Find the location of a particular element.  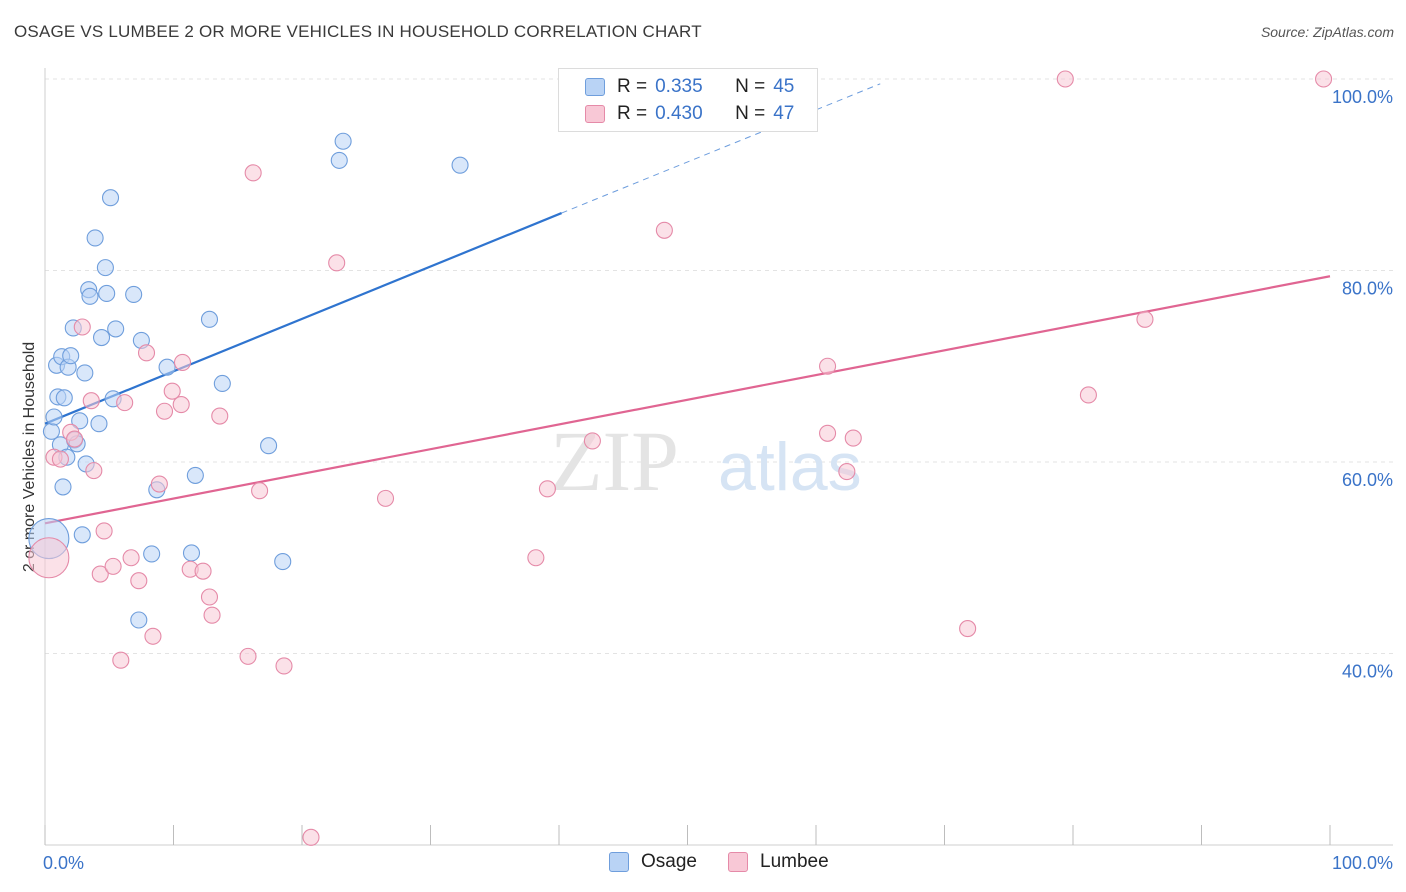

y-tick-label-40: 40.0% is located at coordinates (1367, 672).